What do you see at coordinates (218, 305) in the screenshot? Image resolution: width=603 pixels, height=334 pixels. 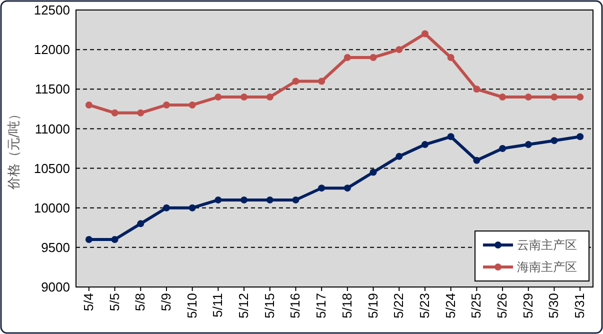 I see `x-tick-label: 5/11` at bounding box center [218, 305].